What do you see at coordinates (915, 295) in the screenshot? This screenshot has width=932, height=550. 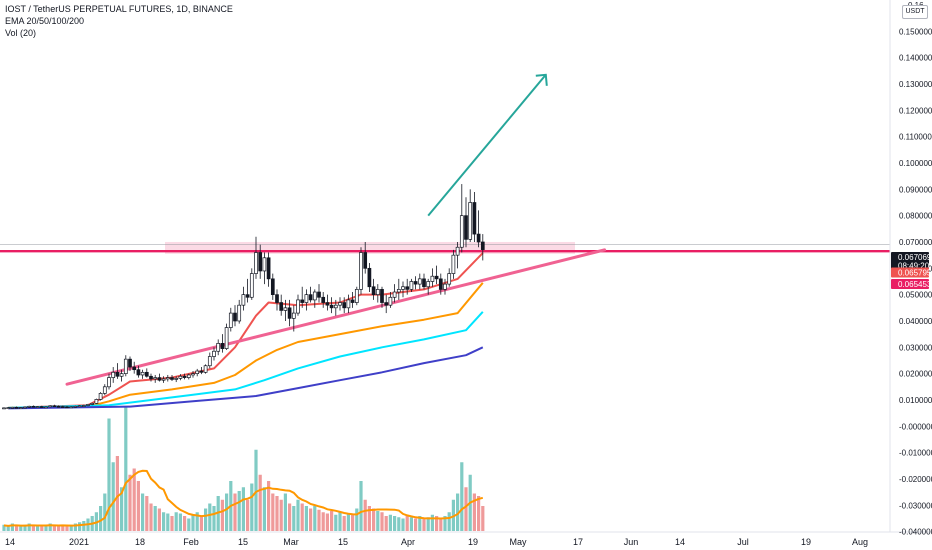 I see `price-tick-label: 0.050000` at bounding box center [915, 295].